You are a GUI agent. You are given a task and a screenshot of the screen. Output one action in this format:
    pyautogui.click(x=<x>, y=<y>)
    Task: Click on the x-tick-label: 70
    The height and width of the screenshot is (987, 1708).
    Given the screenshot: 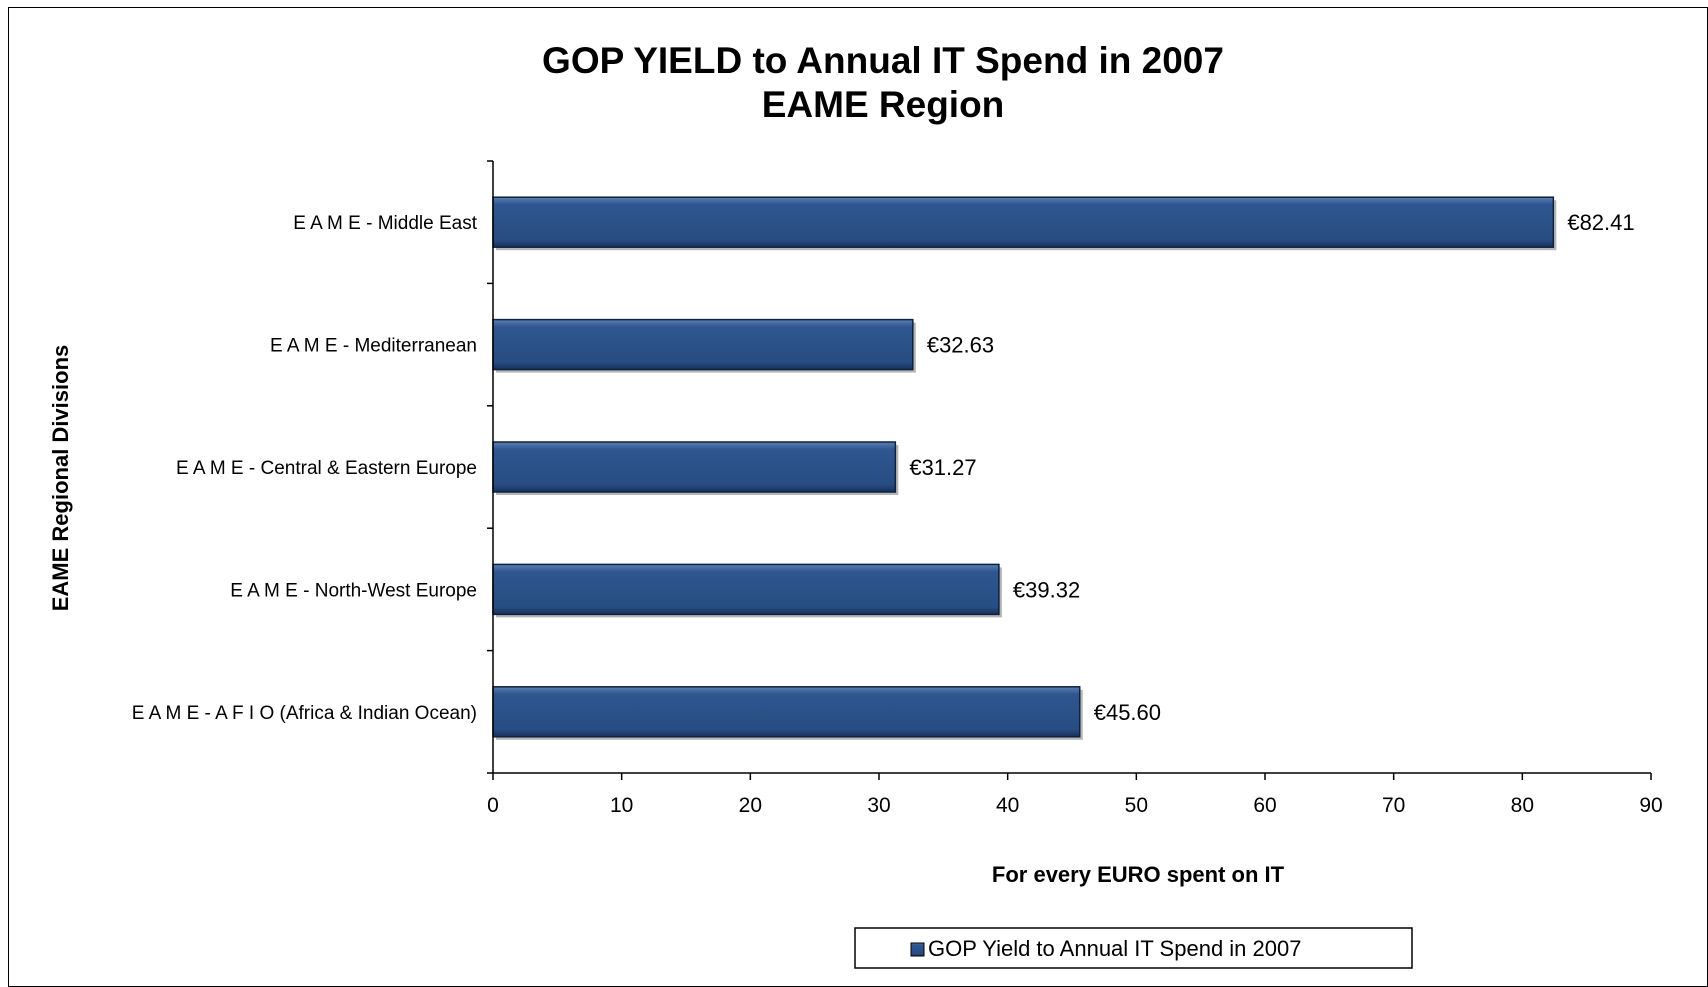 What is the action you would take?
    pyautogui.click(x=1393, y=805)
    